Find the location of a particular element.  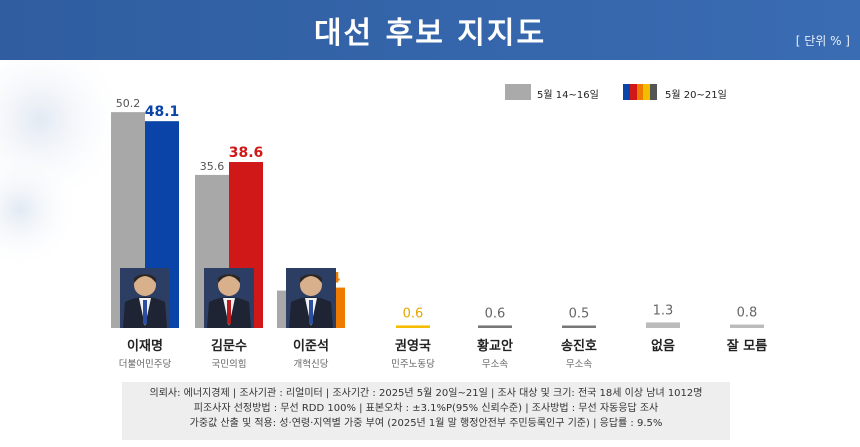

candidate-name-6: 송진호 is located at coordinates (579, 346).